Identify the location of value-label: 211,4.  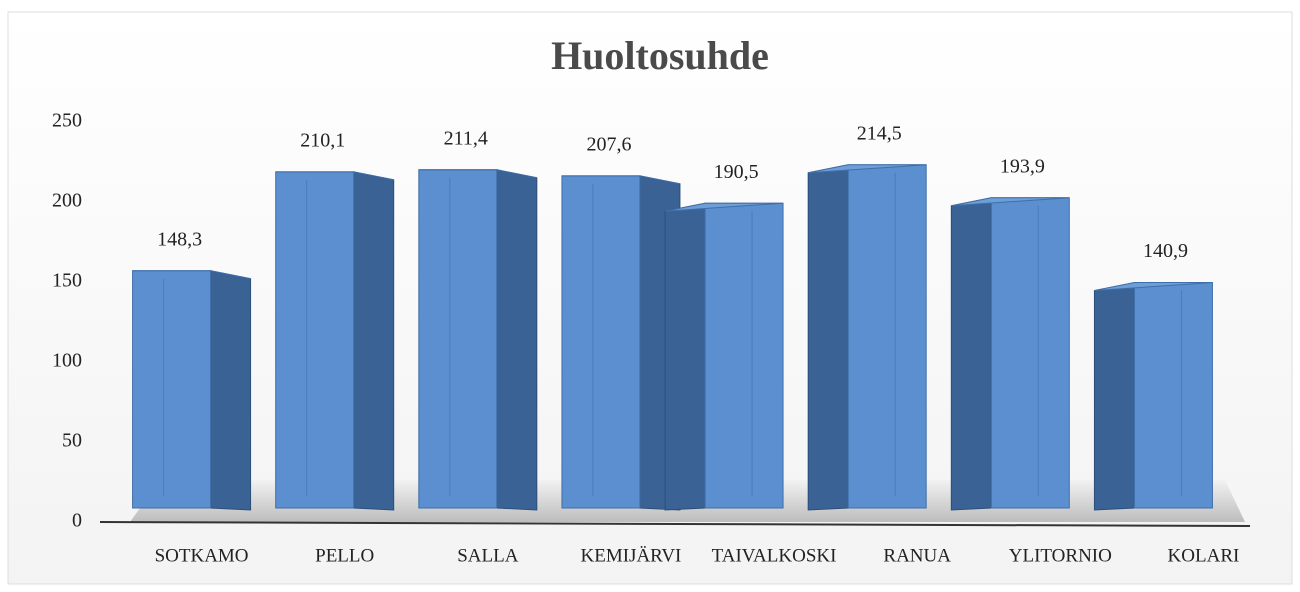
(466, 138).